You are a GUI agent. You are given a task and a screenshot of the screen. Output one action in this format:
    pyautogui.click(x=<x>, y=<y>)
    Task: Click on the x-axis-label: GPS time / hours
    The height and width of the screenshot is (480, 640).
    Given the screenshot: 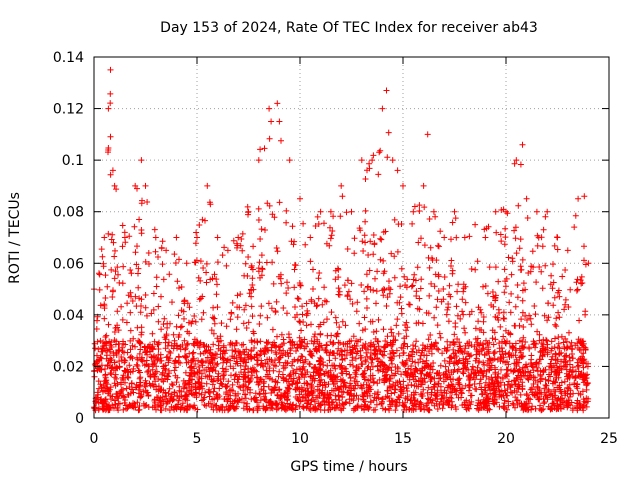 What is the action you would take?
    pyautogui.click(x=348, y=467)
    